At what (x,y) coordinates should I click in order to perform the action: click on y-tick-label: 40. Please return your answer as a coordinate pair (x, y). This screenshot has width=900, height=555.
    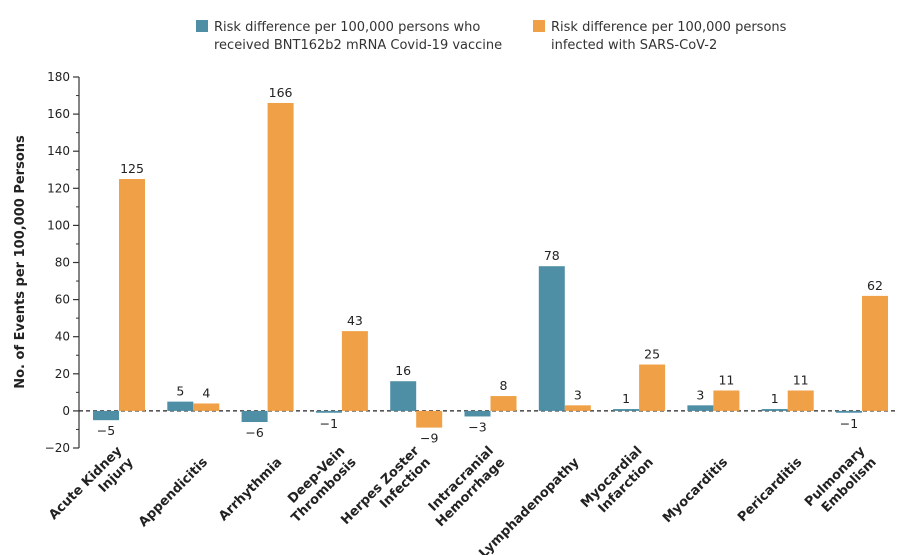
    Looking at the image, I should click on (62, 337).